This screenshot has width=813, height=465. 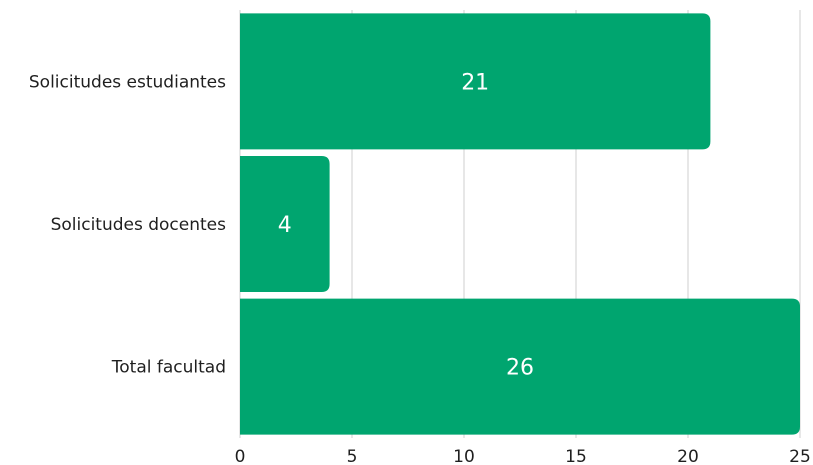 What do you see at coordinates (688, 456) in the screenshot?
I see `x-tick-label: 20` at bounding box center [688, 456].